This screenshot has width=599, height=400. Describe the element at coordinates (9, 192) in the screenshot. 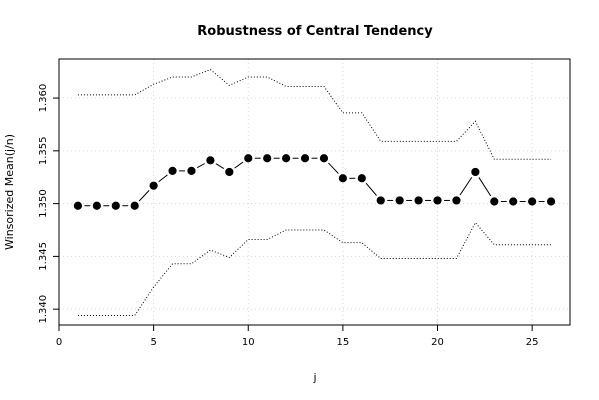

I see `y-axis-label: Winsorized Mean(j/n)` at that location.